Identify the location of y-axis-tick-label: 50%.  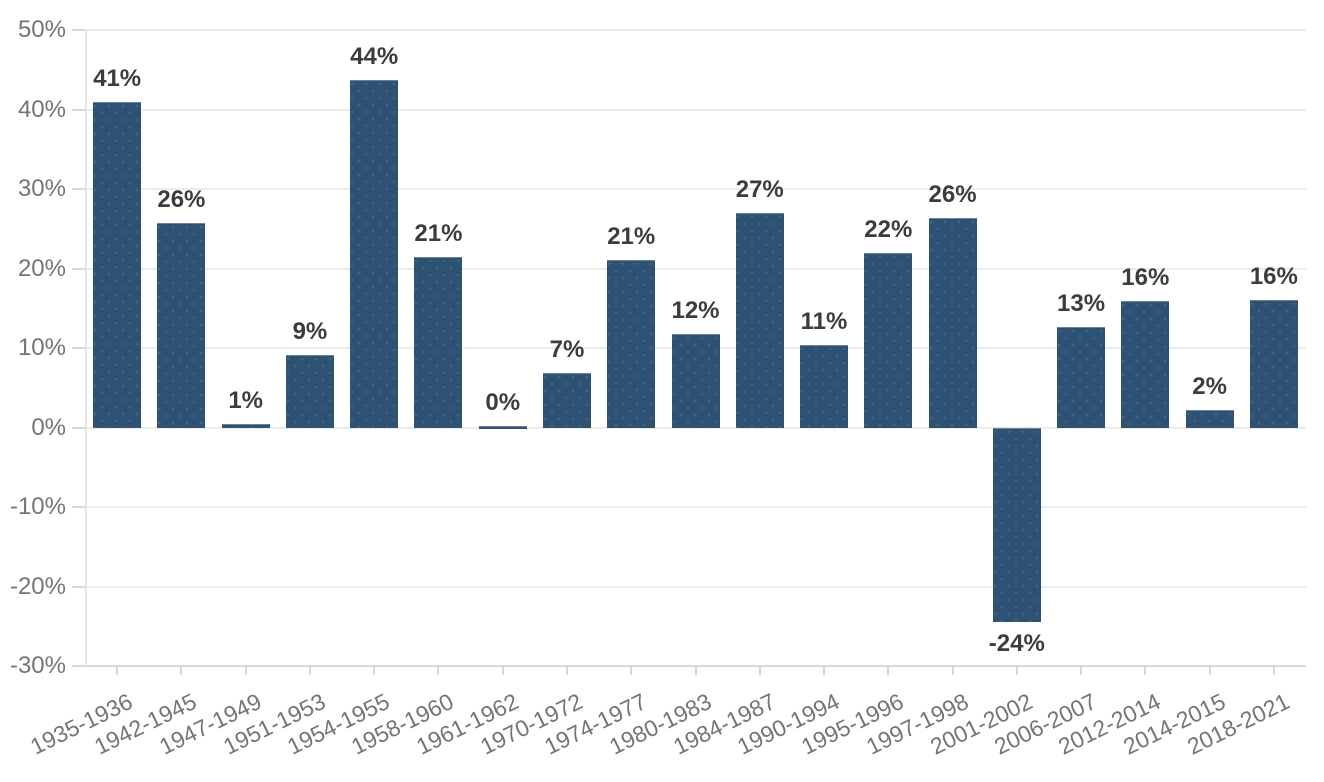
(41, 29).